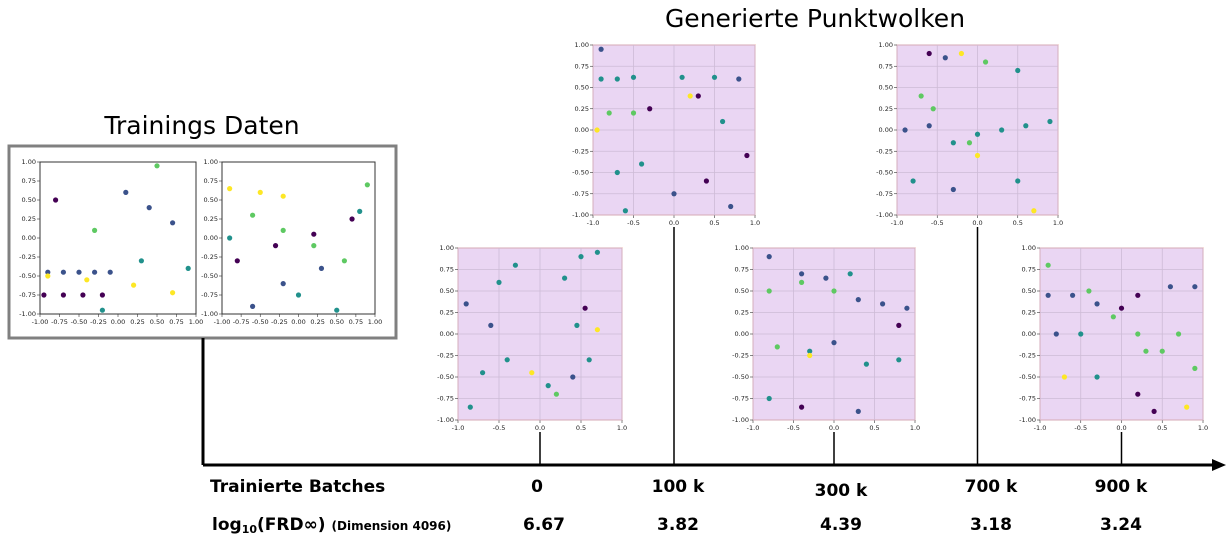 This screenshot has height=540, width=1227. What do you see at coordinates (298, 238) in the screenshot?
I see `plot-area` at bounding box center [298, 238].